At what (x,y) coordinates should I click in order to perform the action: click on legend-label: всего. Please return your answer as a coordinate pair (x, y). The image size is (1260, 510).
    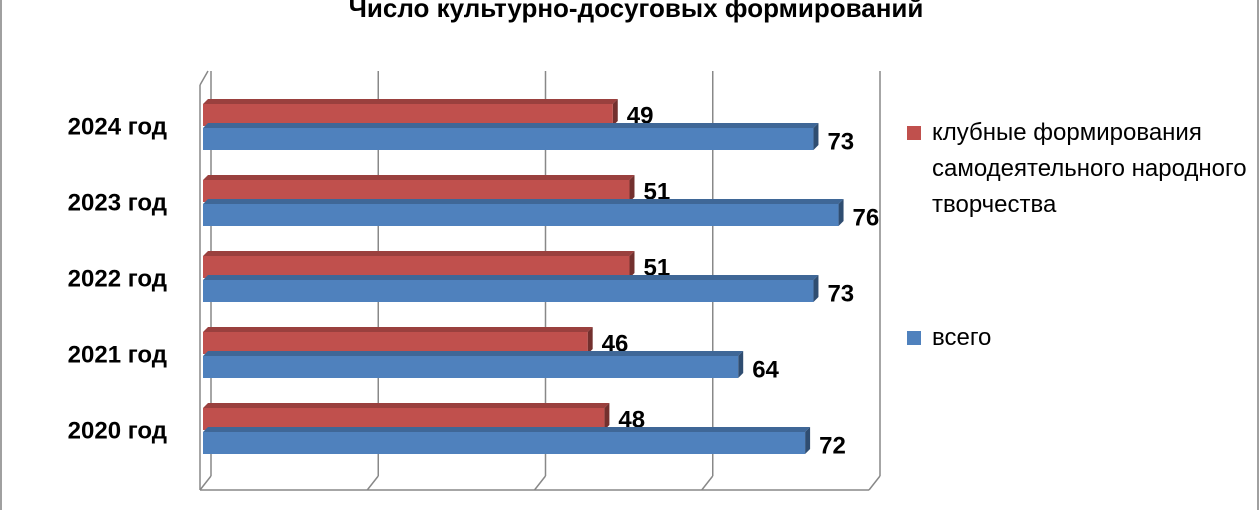
    Looking at the image, I should click on (962, 337).